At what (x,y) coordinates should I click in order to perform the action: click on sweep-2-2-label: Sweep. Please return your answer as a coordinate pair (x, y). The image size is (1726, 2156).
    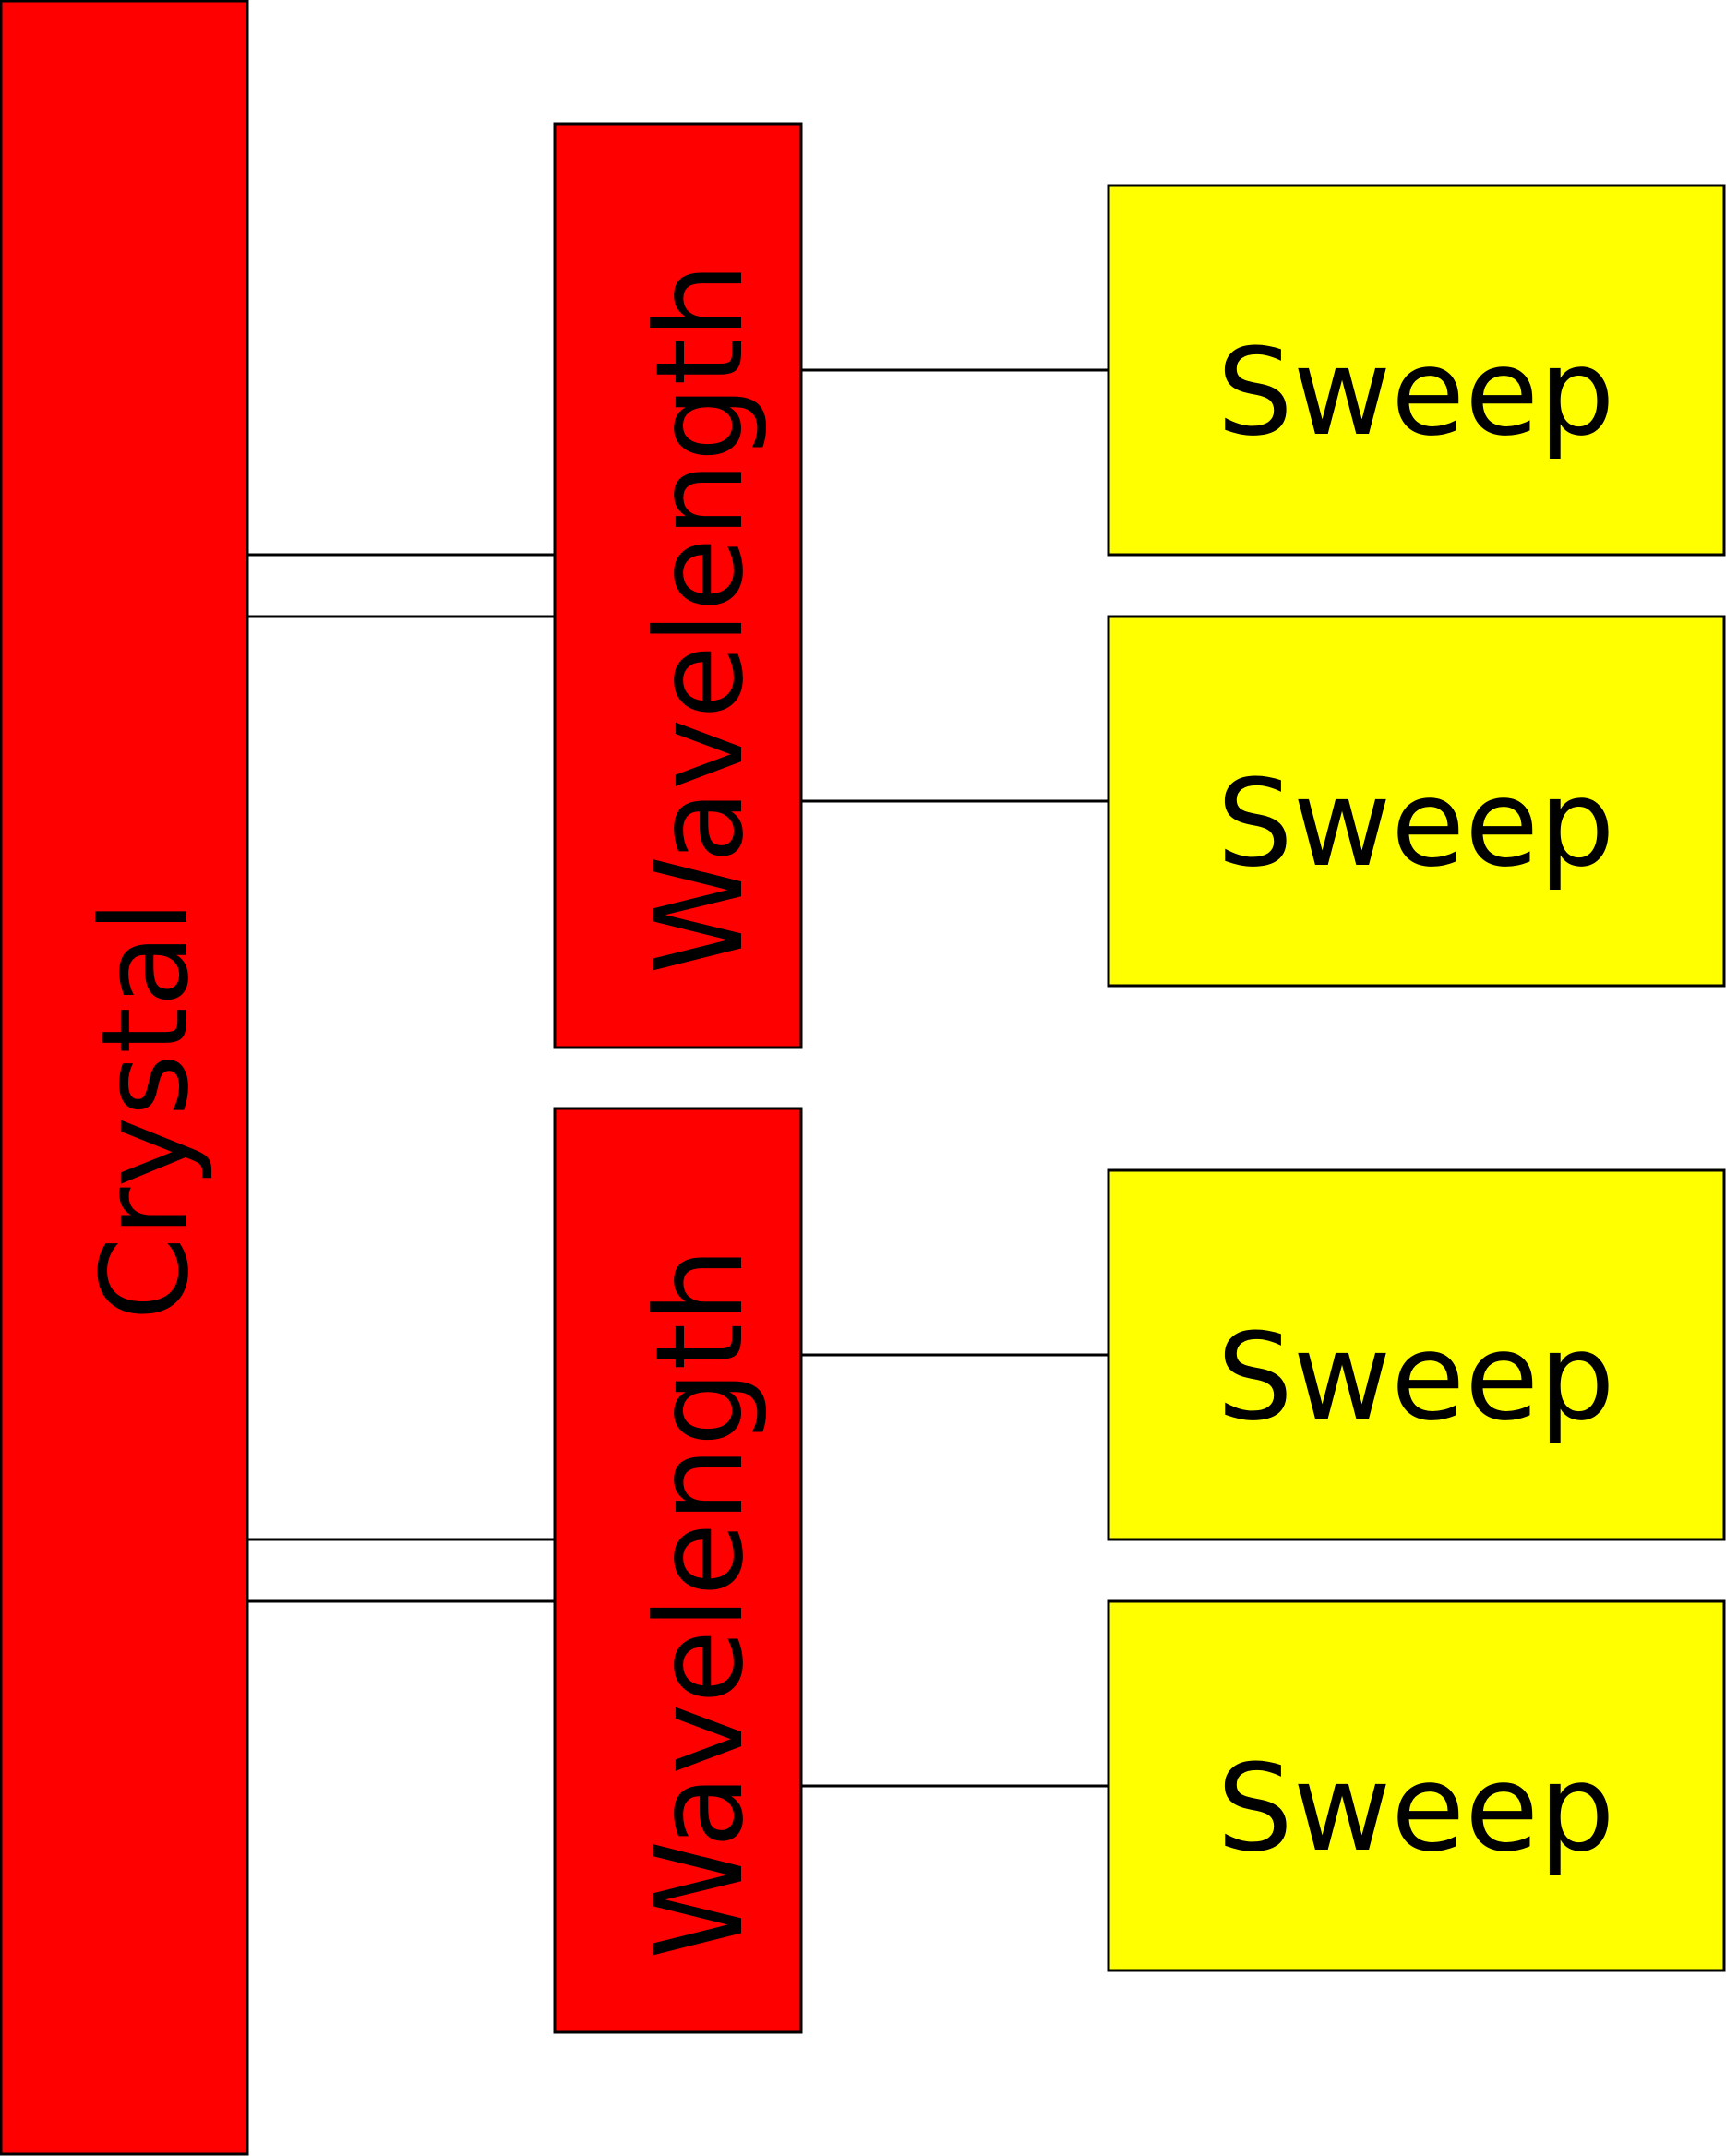
    Looking at the image, I should click on (1415, 1808).